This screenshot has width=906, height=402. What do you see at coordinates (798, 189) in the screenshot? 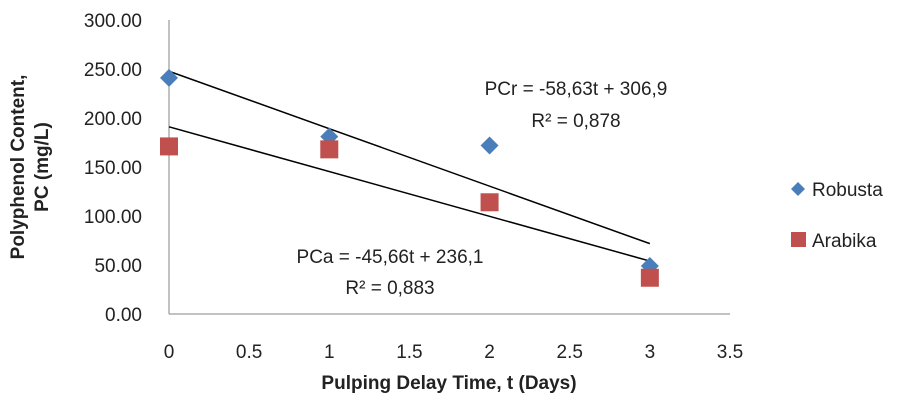
I see `legend-robusta-marker` at bounding box center [798, 189].